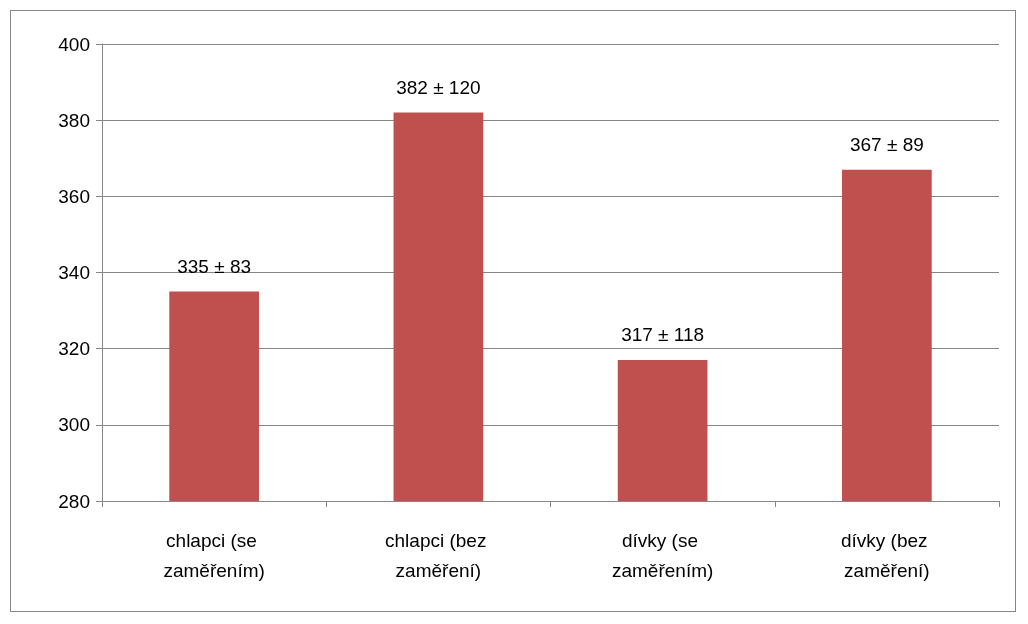  I want to click on data-label: 317 ± 118, so click(663, 335).